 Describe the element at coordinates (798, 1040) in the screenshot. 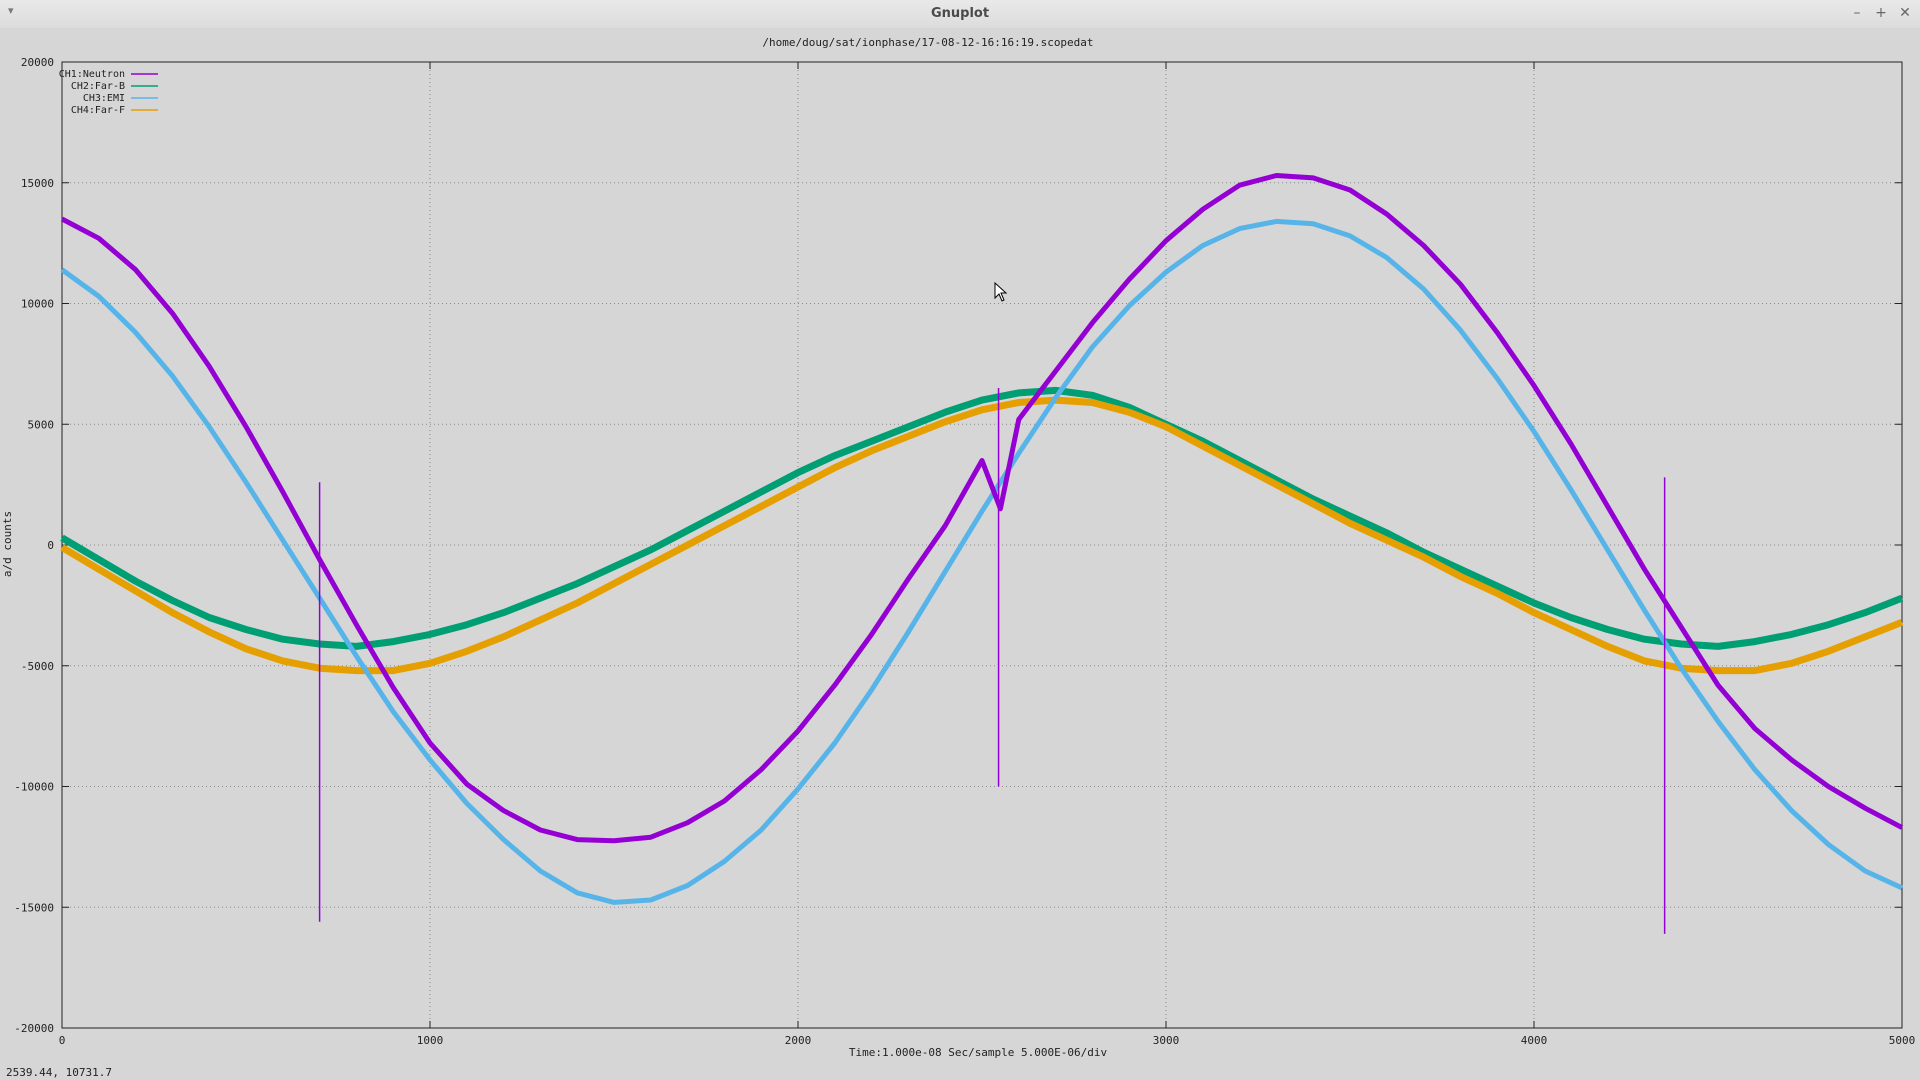

I see `x-tick-label: 2000` at that location.